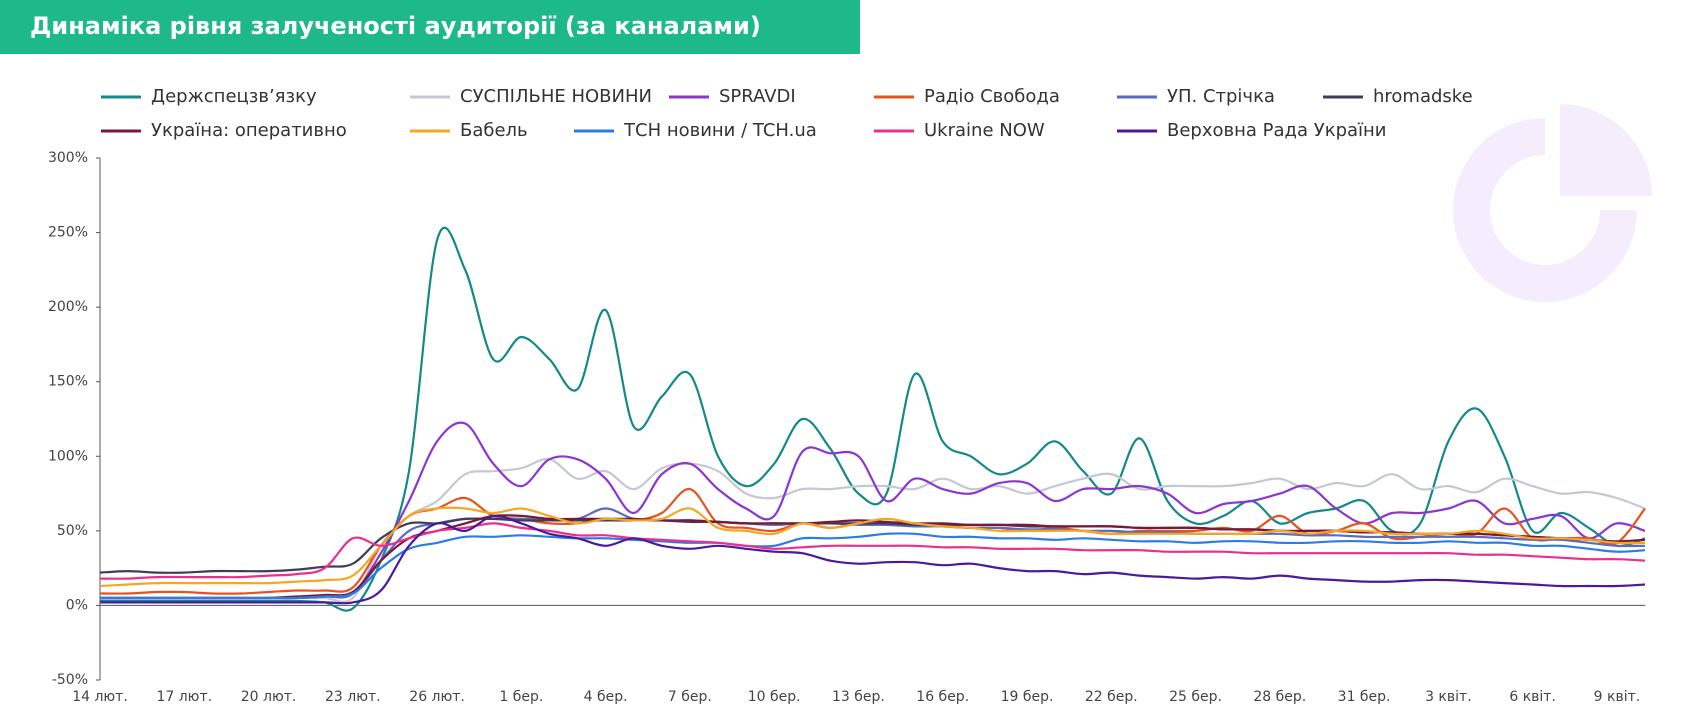 The image size is (1688, 711). I want to click on y-tick-label: 200%, so click(68, 307).